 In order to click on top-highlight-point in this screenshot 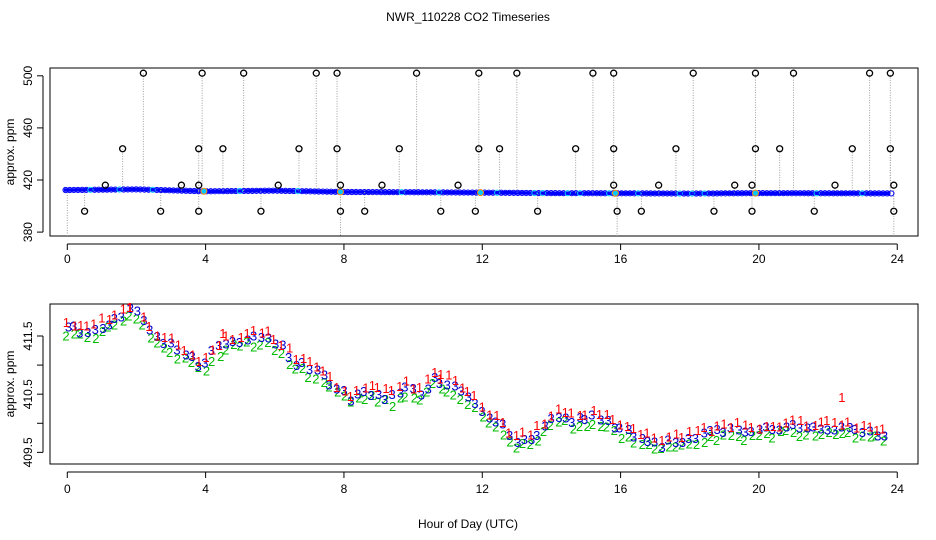, I will do `click(204, 191)`.